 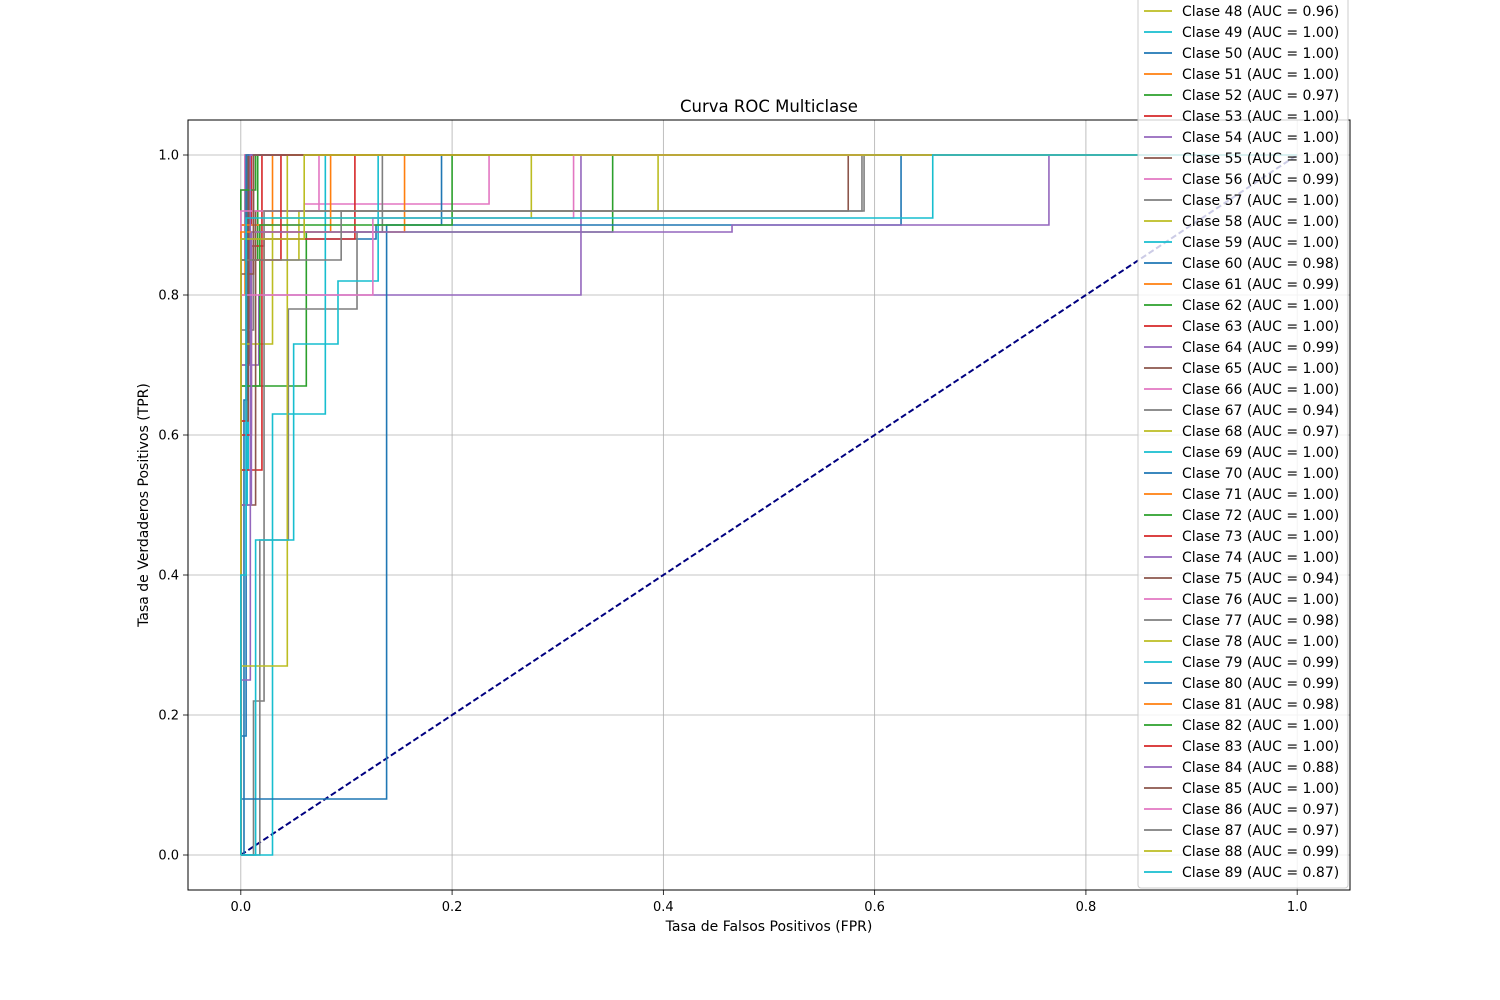 I want to click on legend-entry-label: Clase 85 (AUC = 1.00), so click(x=1260, y=789).